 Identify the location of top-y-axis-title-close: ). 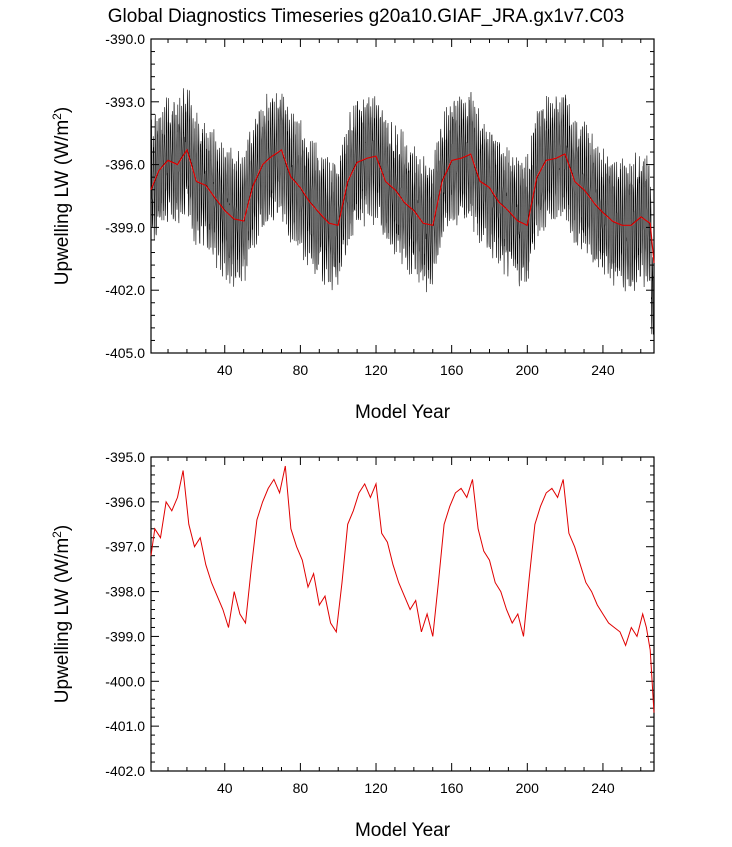
(62, 110).